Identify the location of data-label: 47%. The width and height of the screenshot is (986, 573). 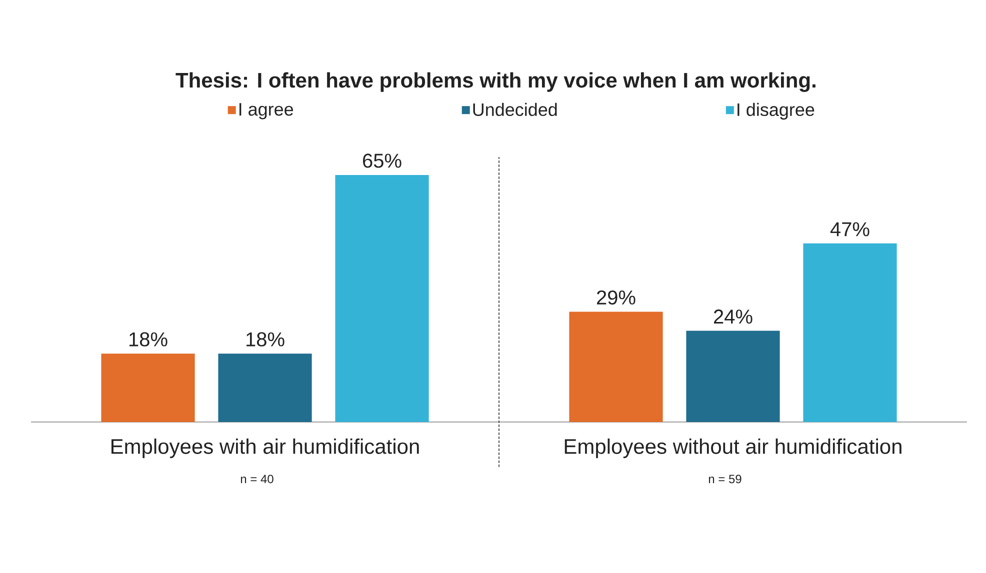
(850, 229).